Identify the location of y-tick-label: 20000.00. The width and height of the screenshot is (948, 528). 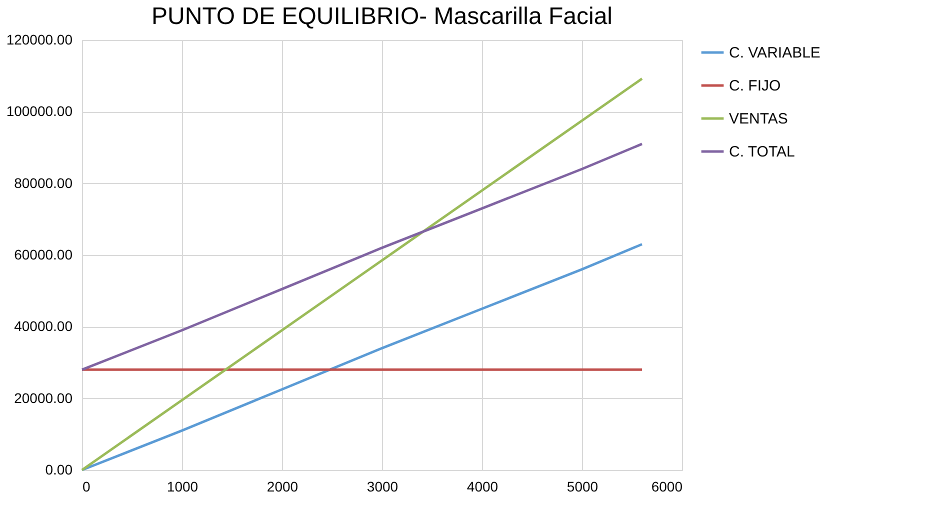
(43, 398).